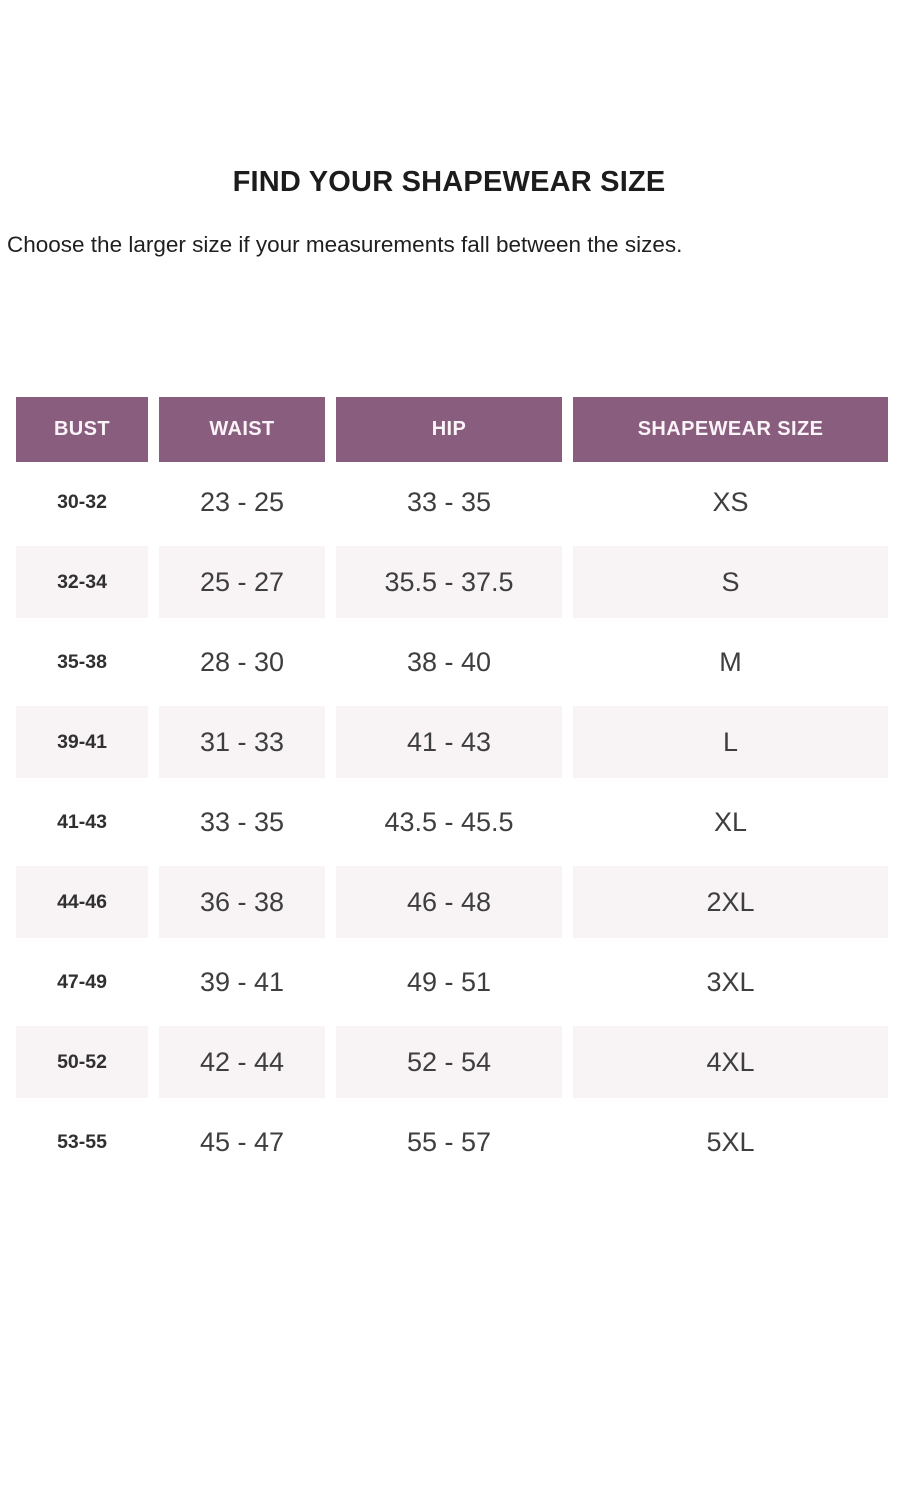 This screenshot has height=1496, width=898. Describe the element at coordinates (82, 582) in the screenshot. I see `bust-cell: 32-34` at that location.